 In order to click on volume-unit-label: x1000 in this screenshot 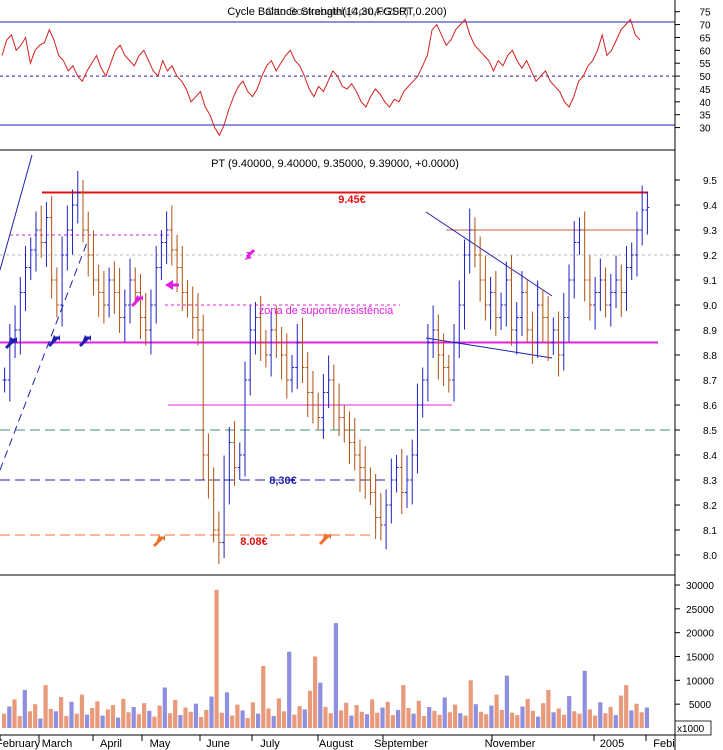, I will do `click(691, 729)`.